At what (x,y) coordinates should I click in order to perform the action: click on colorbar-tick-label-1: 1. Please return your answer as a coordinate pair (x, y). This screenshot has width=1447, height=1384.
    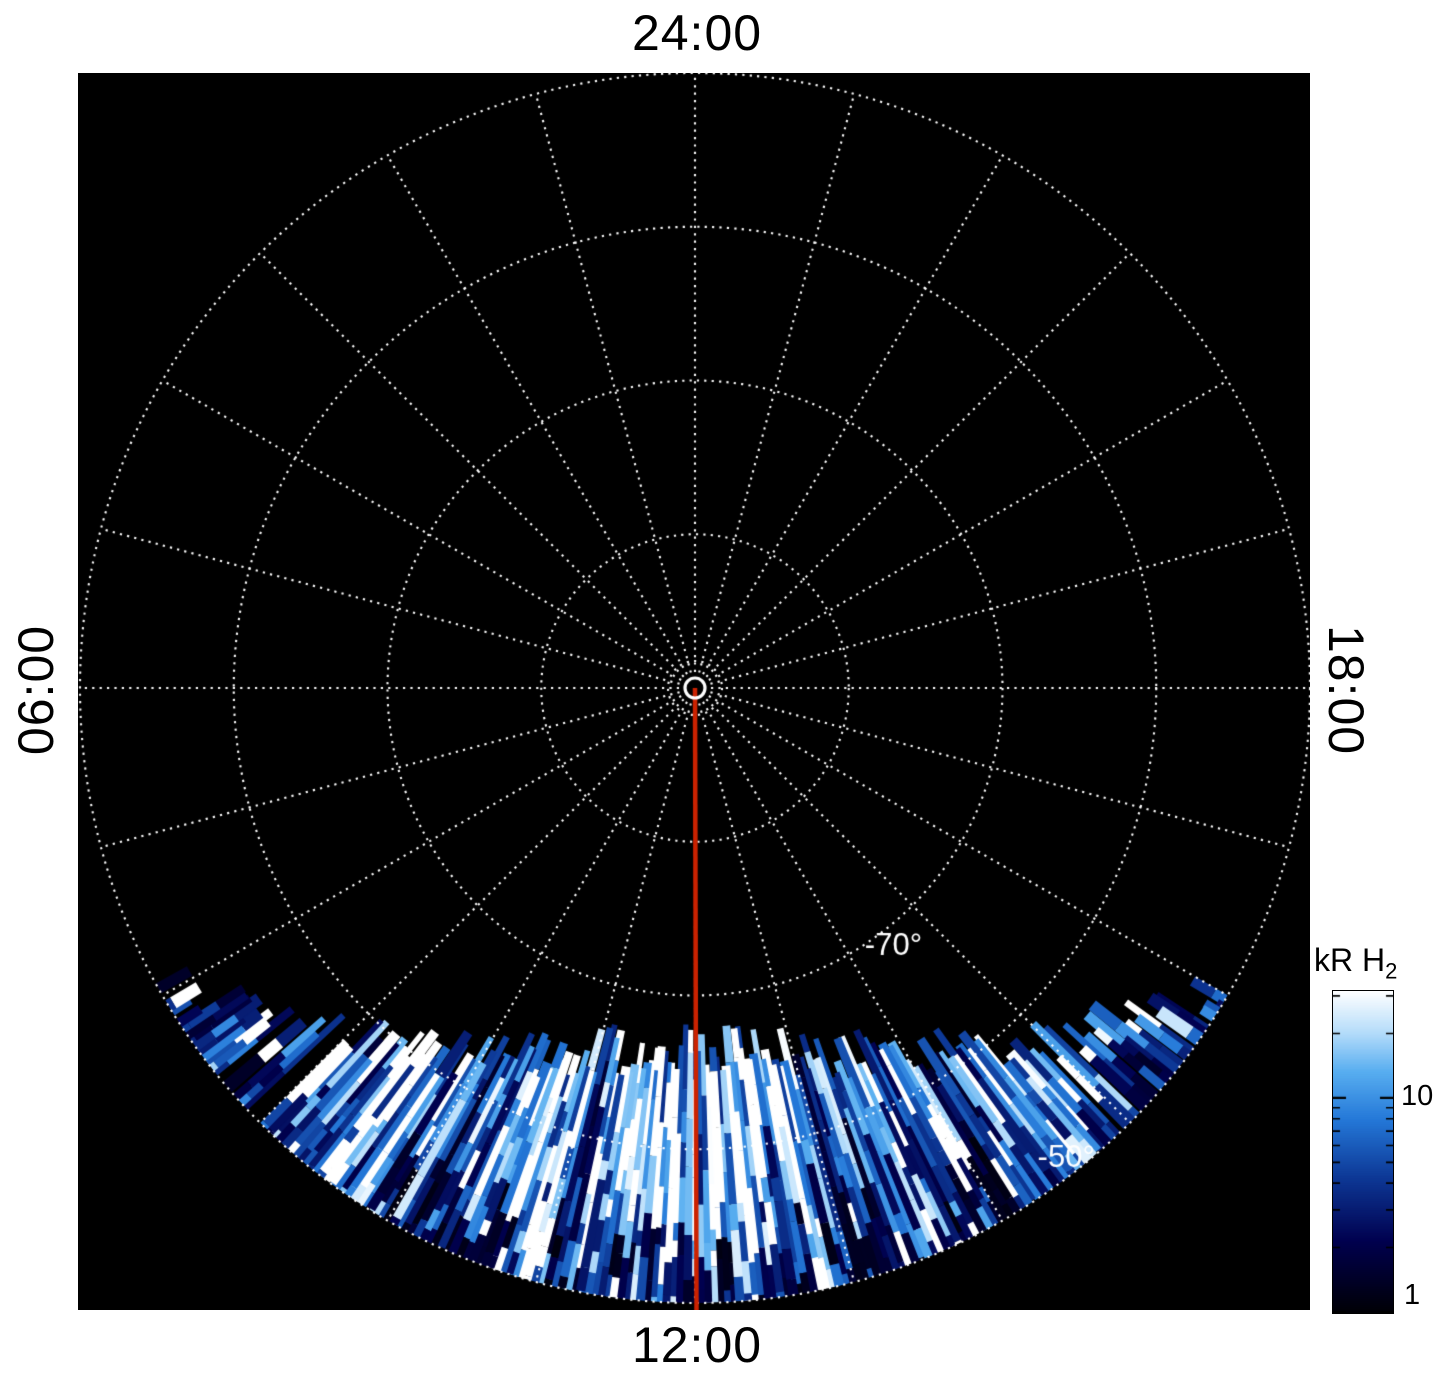
    Looking at the image, I should click on (1412, 1295).